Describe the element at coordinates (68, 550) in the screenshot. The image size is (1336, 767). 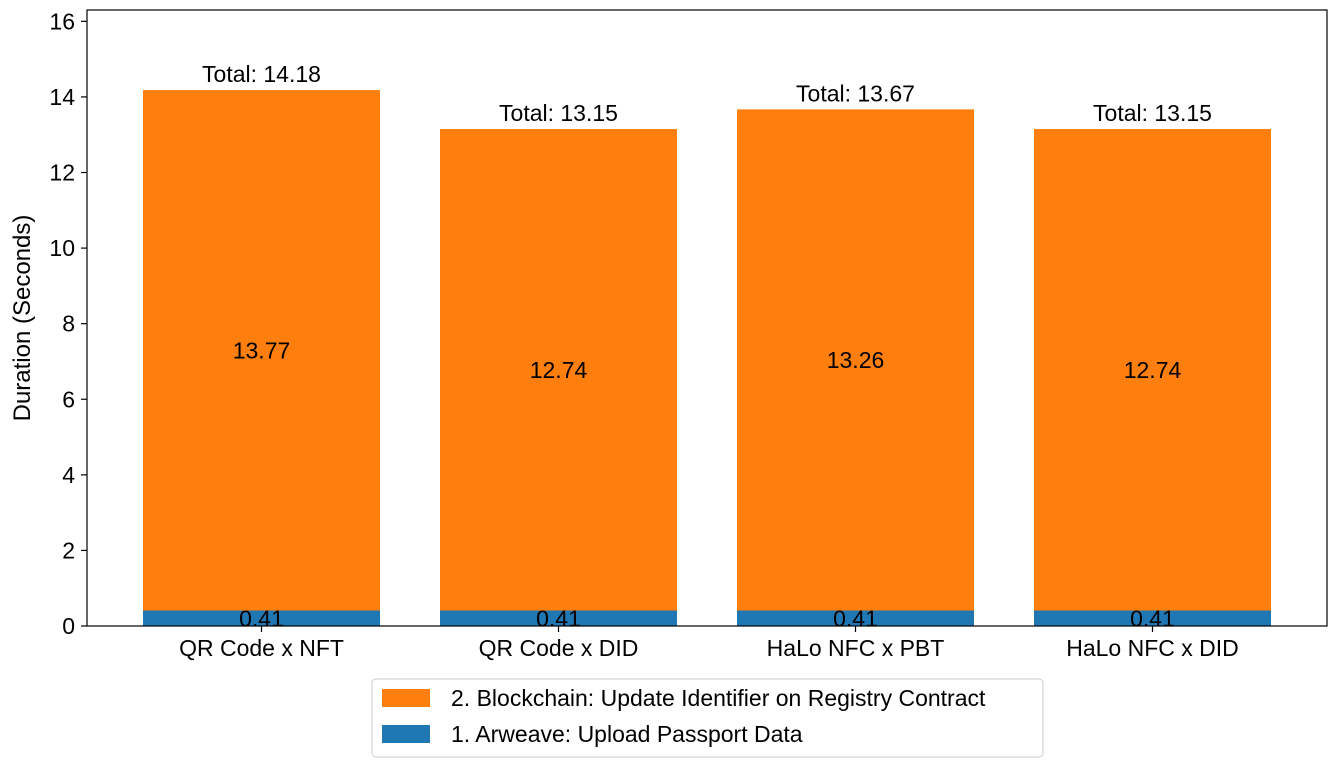
I see `y-tick-label-1: 2` at that location.